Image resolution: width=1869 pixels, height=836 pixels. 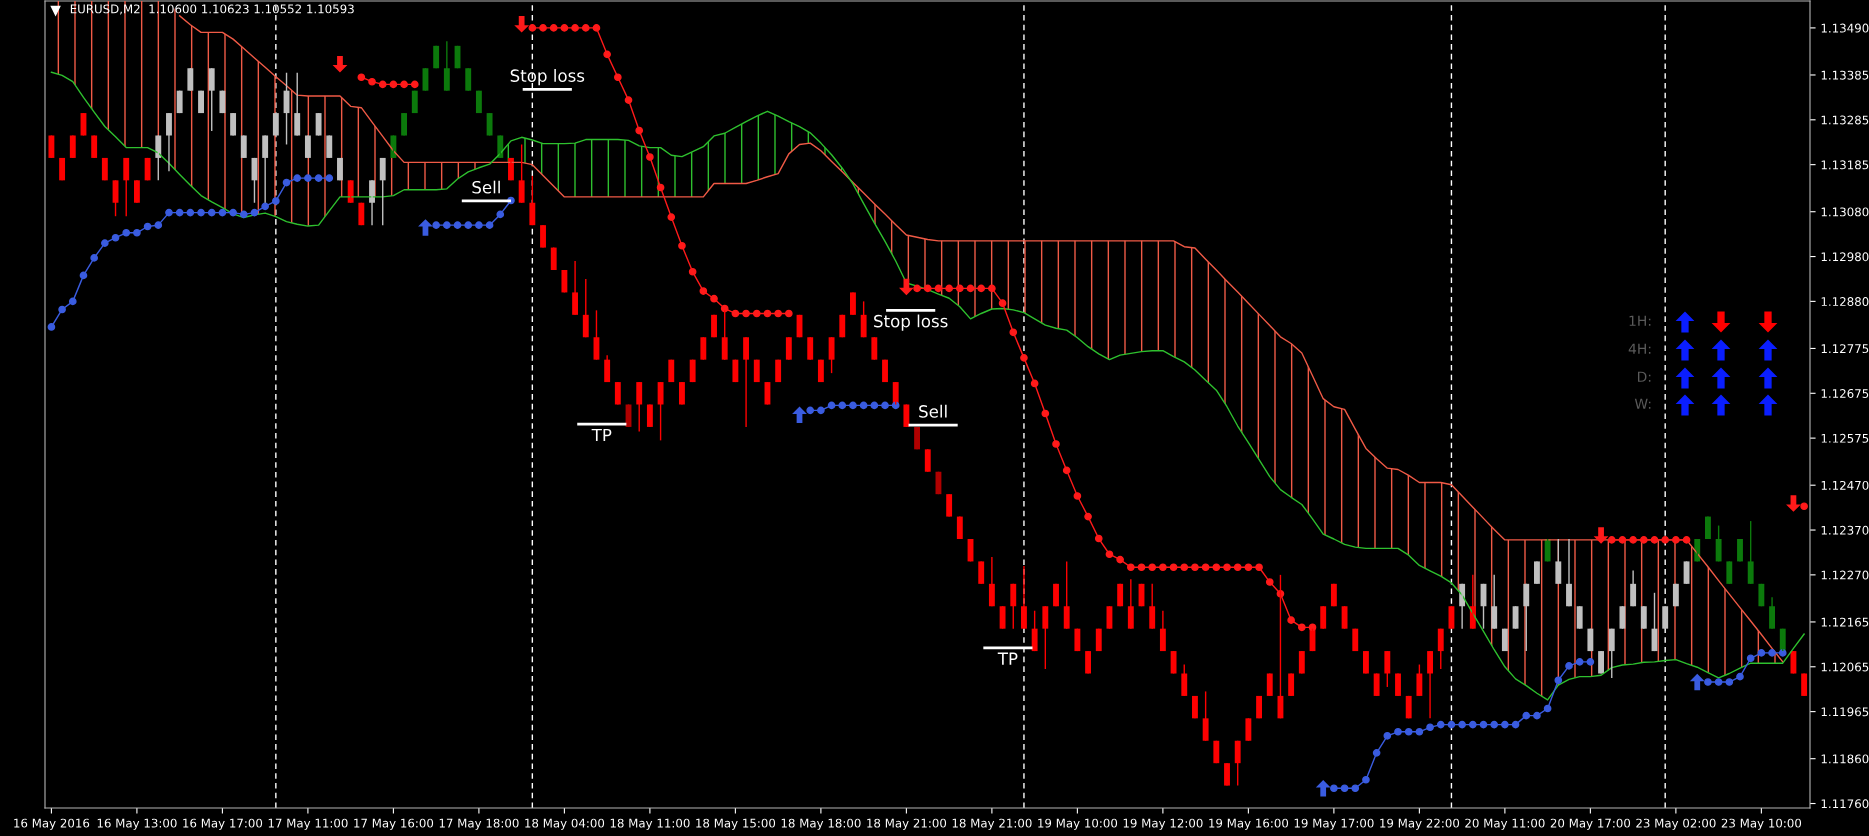 I want to click on x-tick-label: 16 May 17:00, so click(x=223, y=824).